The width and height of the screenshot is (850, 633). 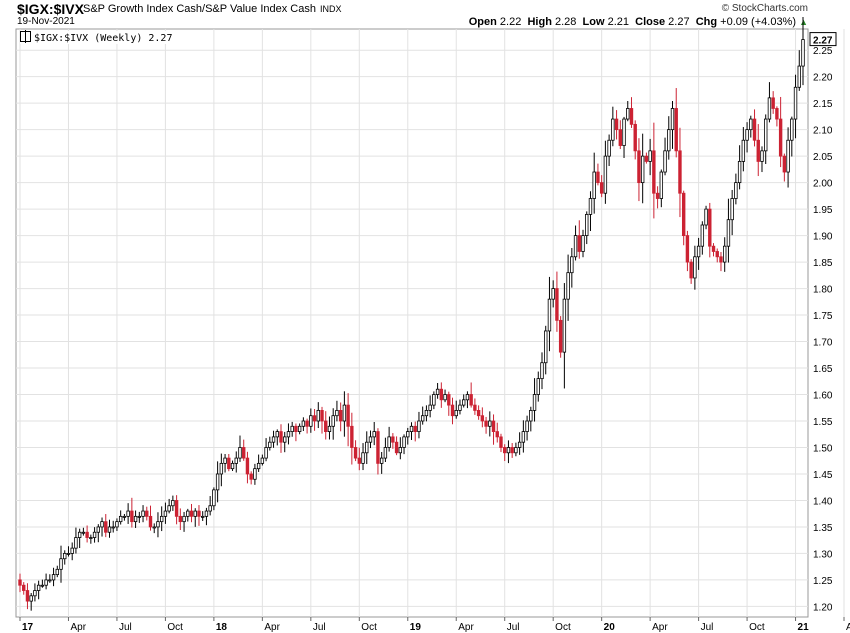 What do you see at coordinates (28, 627) in the screenshot?
I see `x-tick-label: 17` at bounding box center [28, 627].